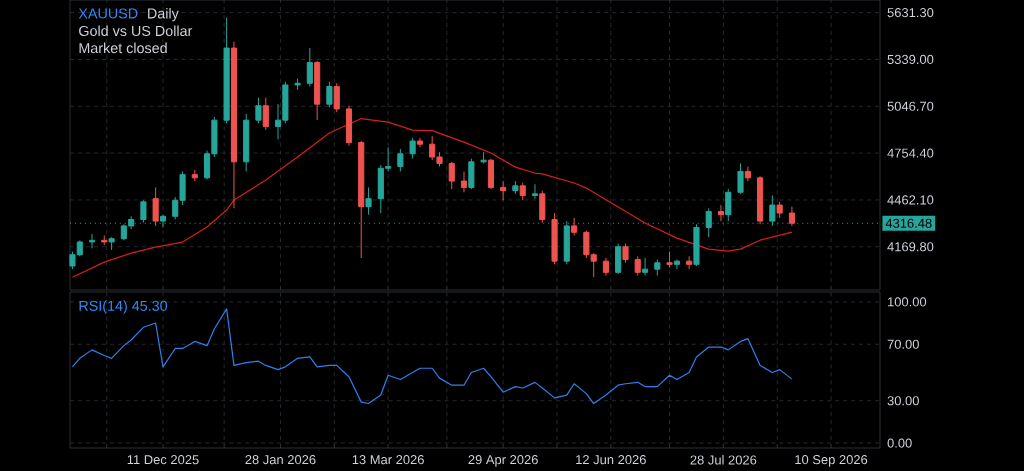  I want to click on y-tick-label: 4754.40, so click(910, 153).